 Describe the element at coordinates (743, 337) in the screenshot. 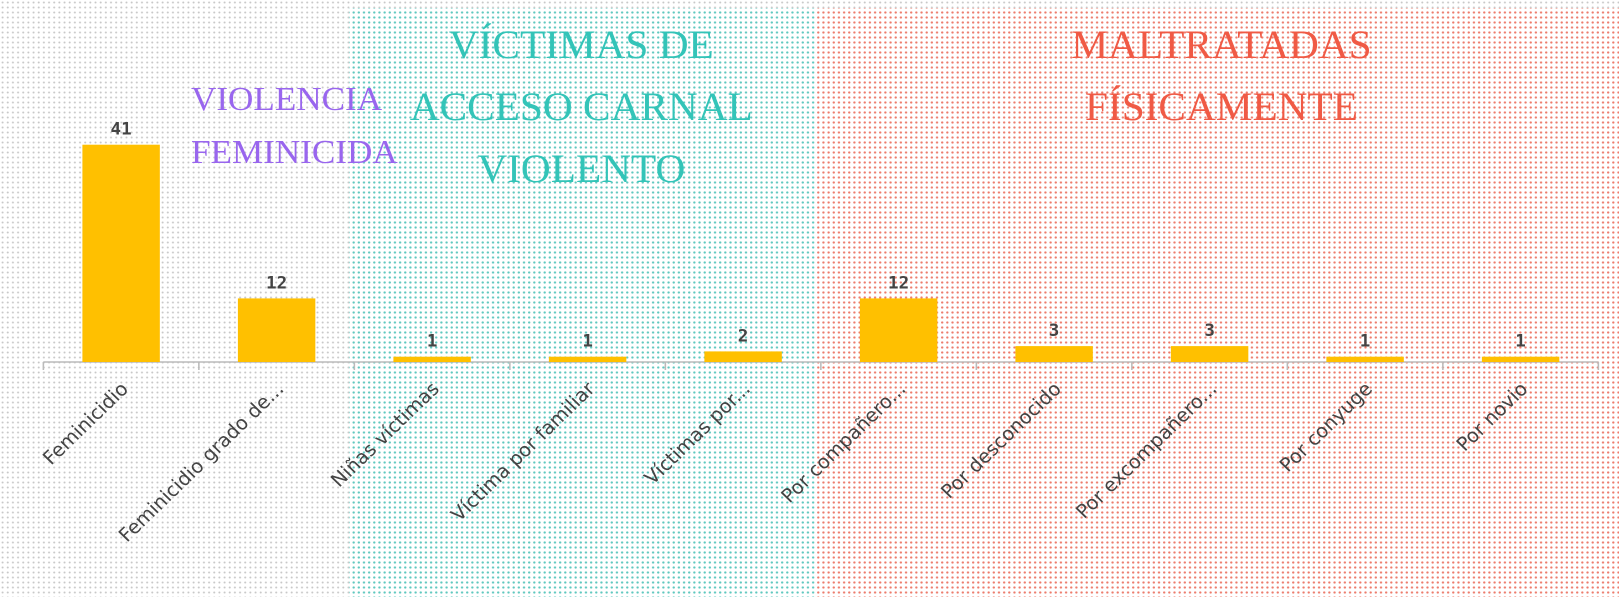

I see `data-label: 2` at that location.